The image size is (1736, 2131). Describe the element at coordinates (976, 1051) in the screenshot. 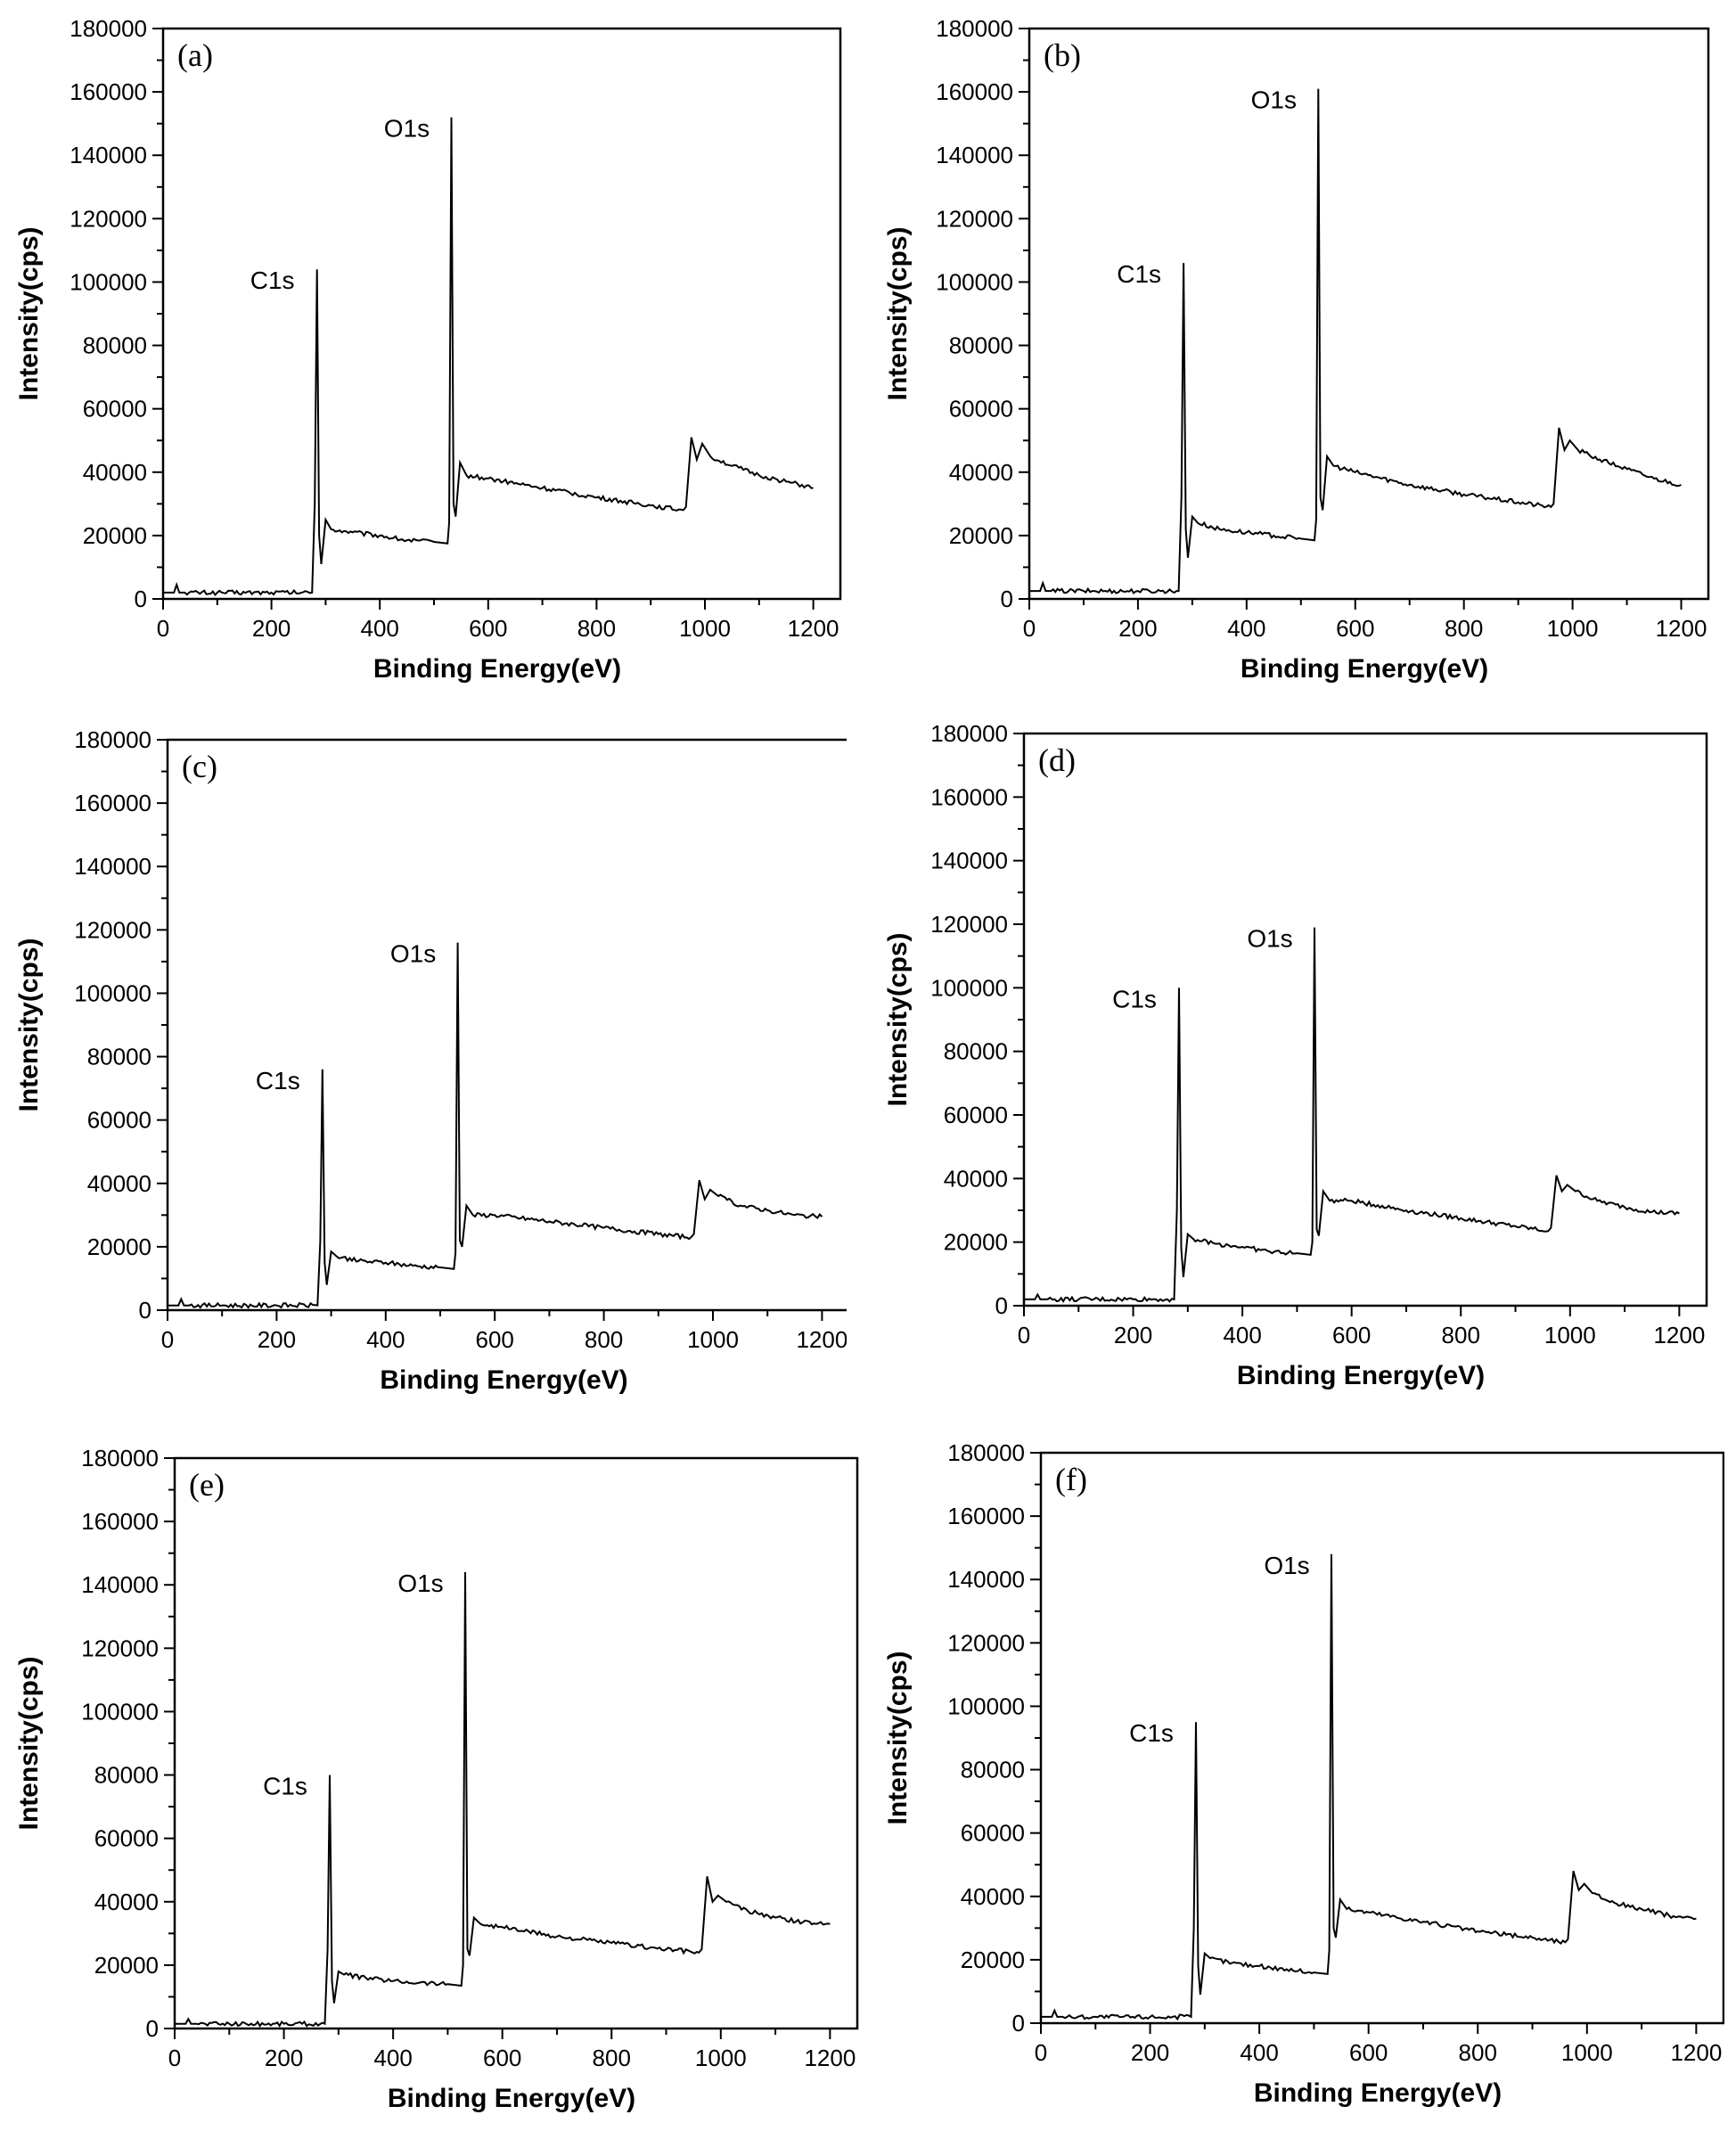

I see `y-tick-label: 80000` at that location.